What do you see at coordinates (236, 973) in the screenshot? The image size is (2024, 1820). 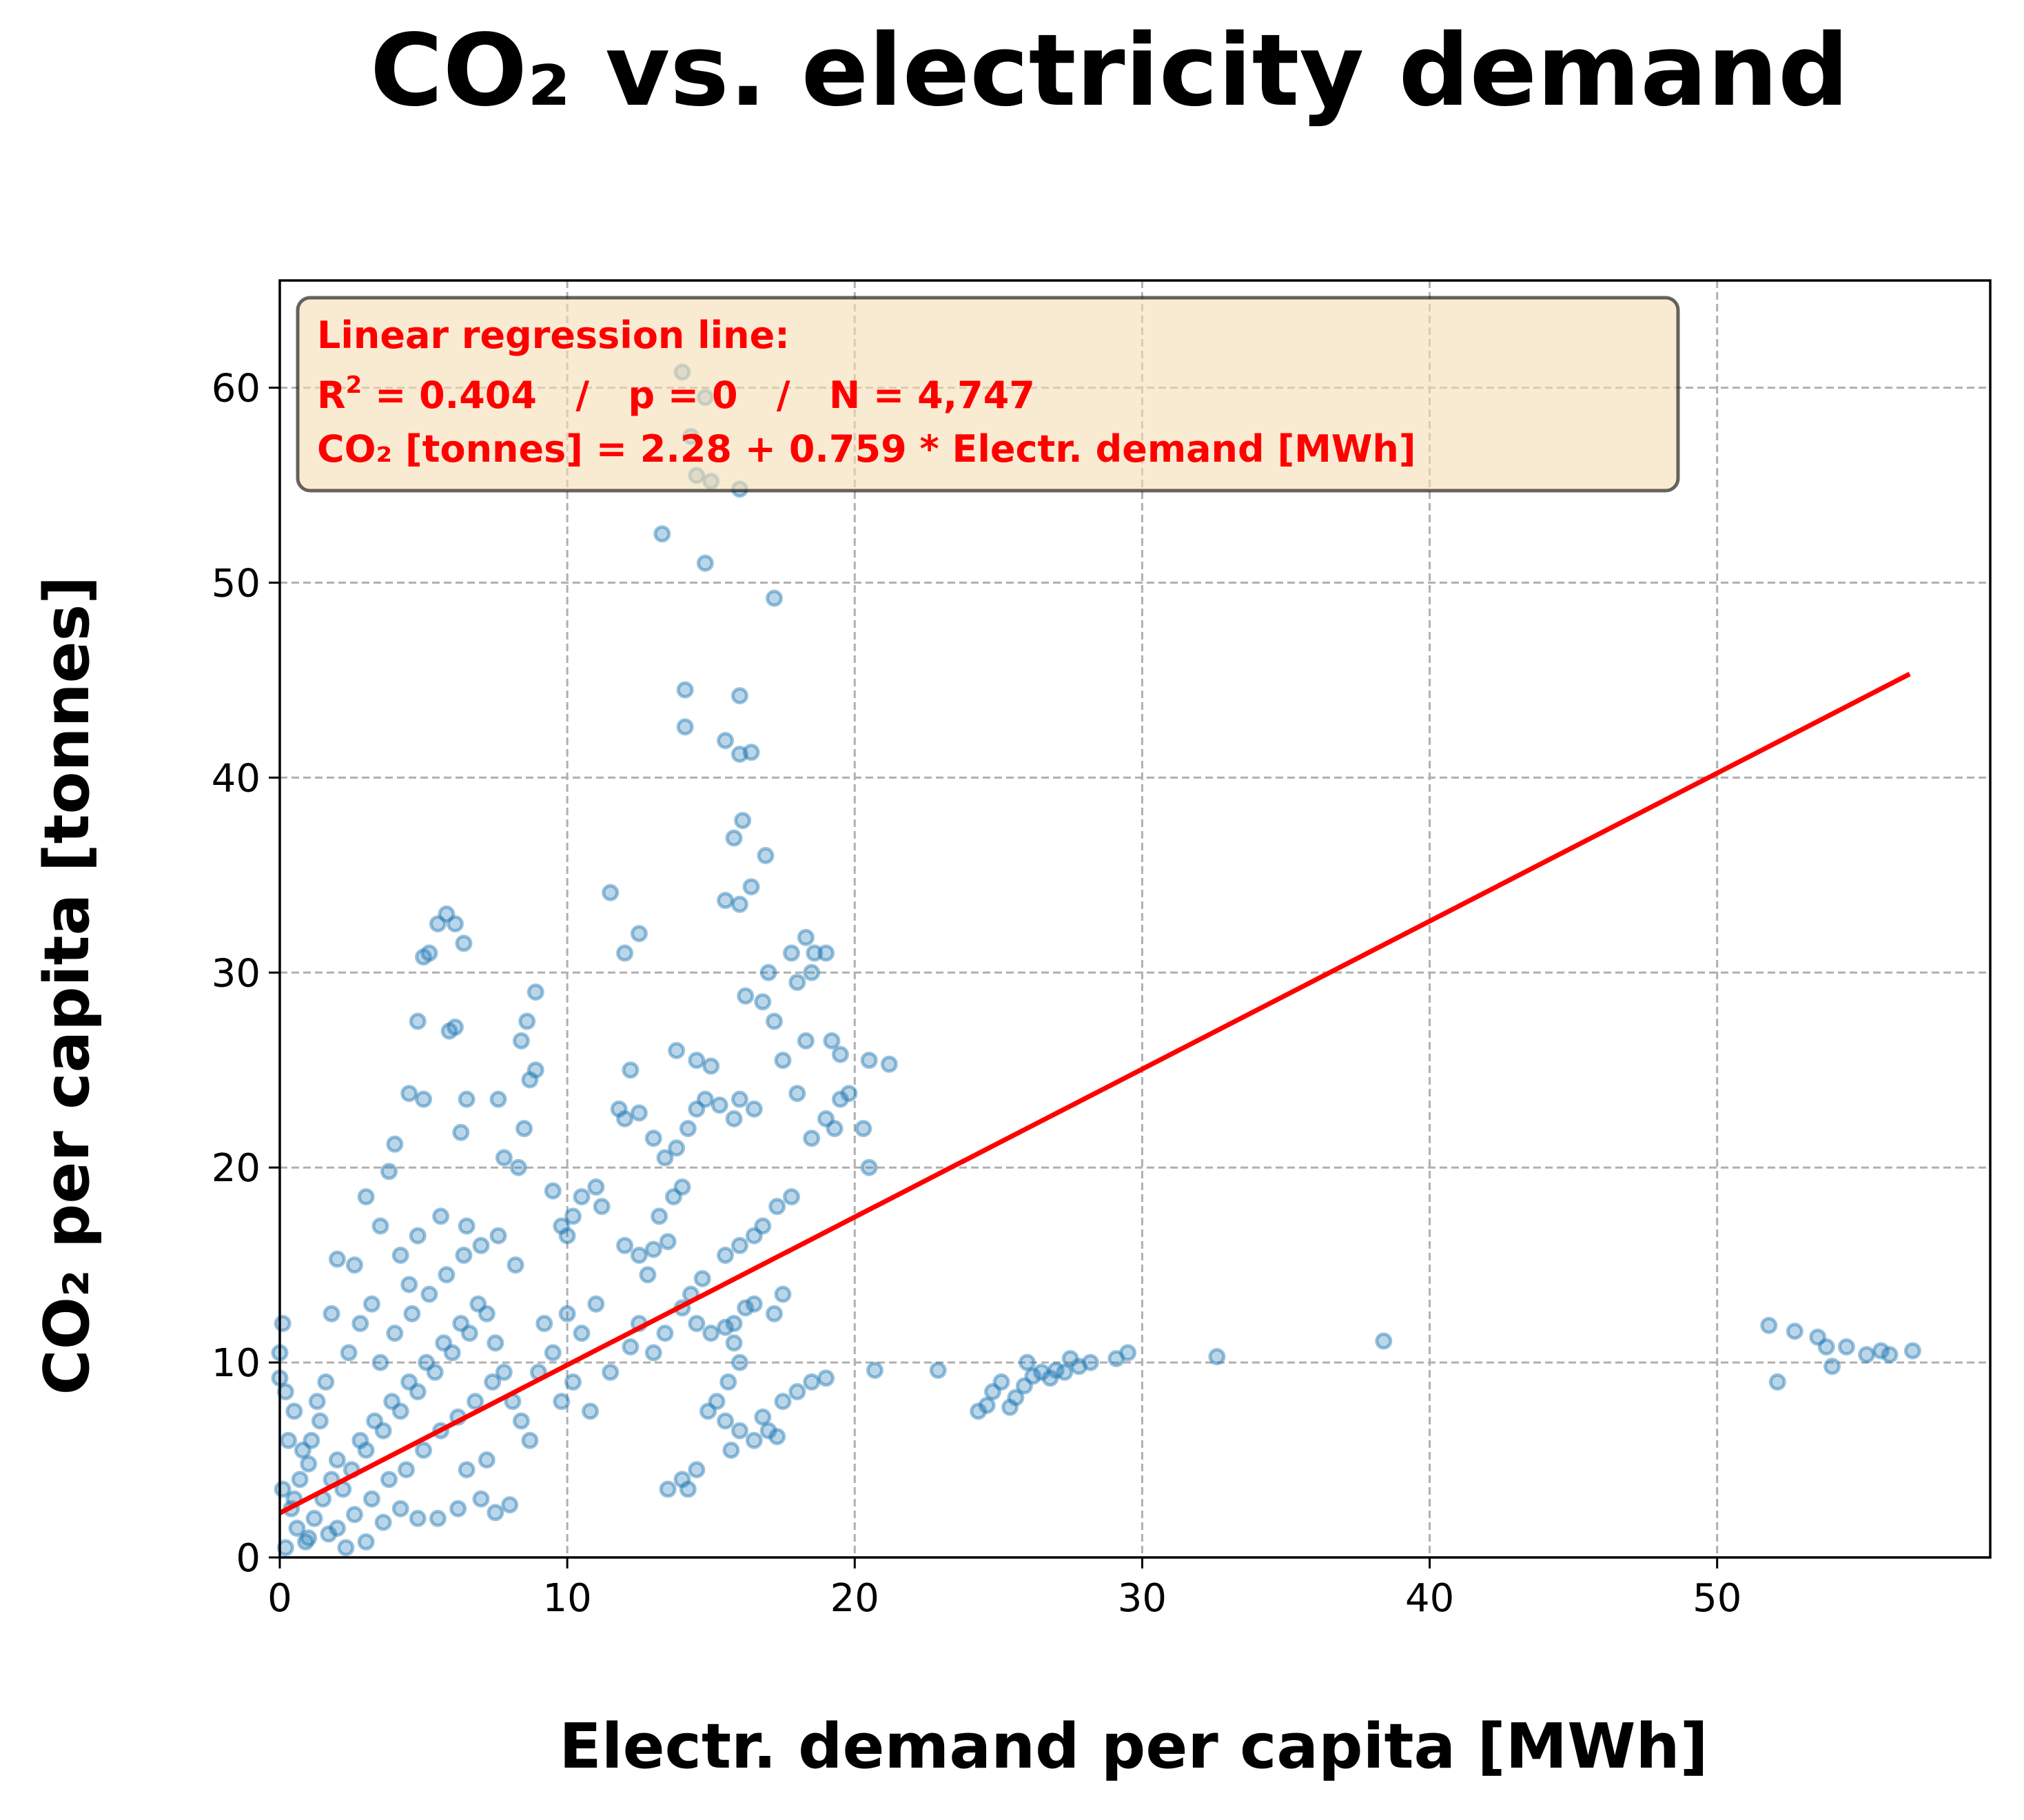 I see `y-tick-label: 30` at bounding box center [236, 973].